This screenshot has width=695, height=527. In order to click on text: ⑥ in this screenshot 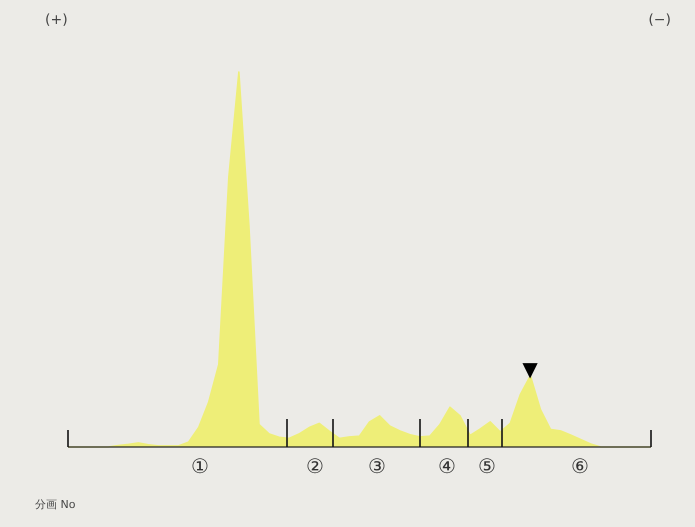, I will do `click(580, 466)`.